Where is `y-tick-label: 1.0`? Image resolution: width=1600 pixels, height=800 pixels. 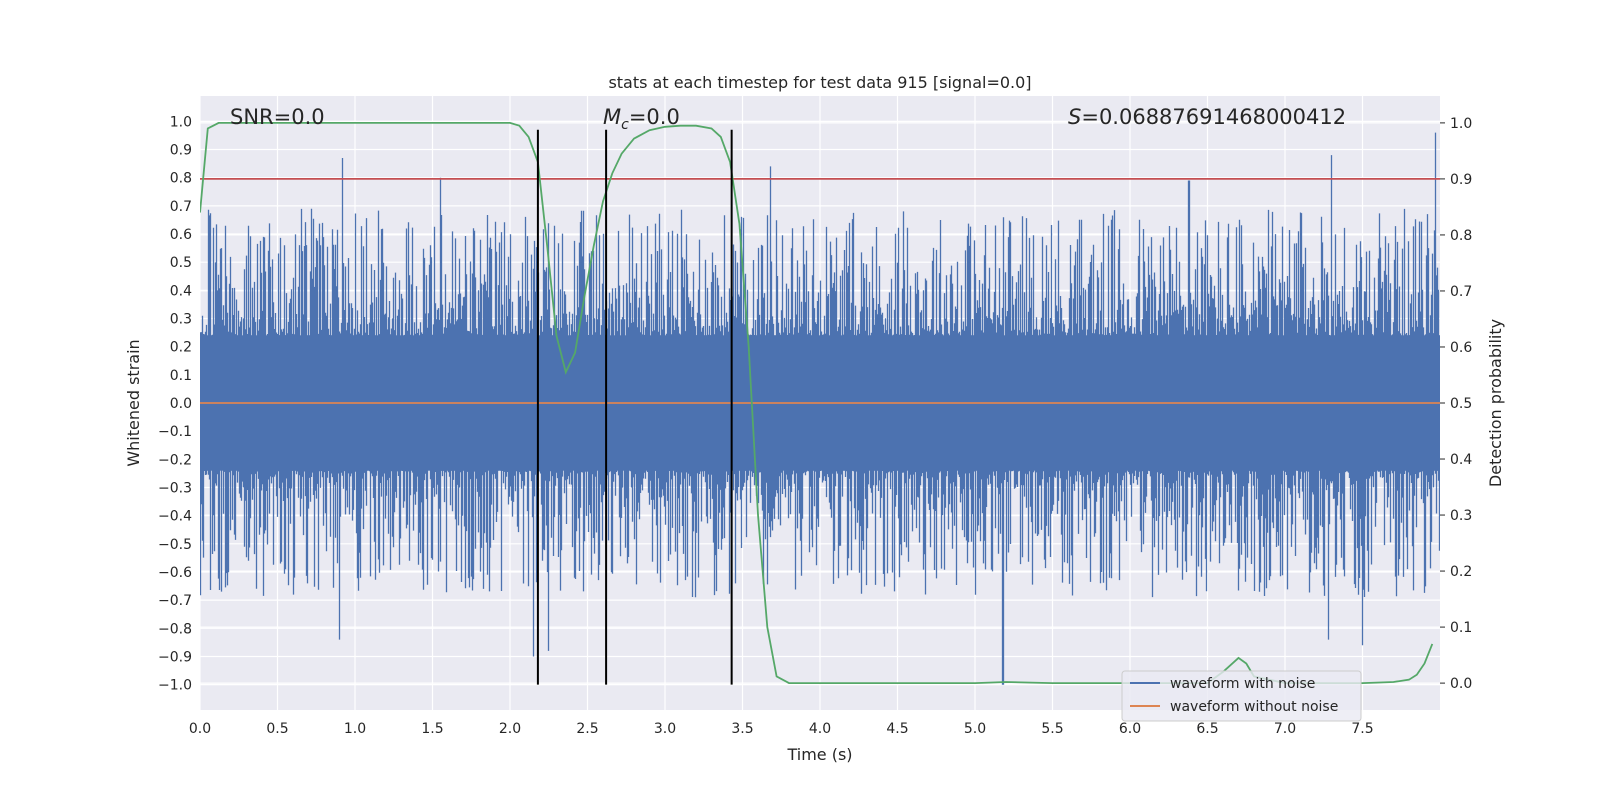 y-tick-label: 1.0 is located at coordinates (181, 122).